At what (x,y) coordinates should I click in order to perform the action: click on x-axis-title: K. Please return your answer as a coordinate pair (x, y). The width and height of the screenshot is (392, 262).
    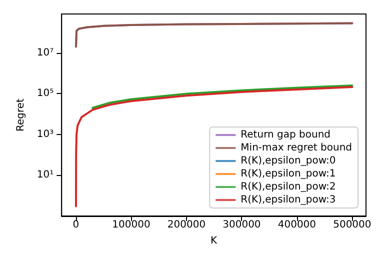
    Looking at the image, I should click on (214, 241).